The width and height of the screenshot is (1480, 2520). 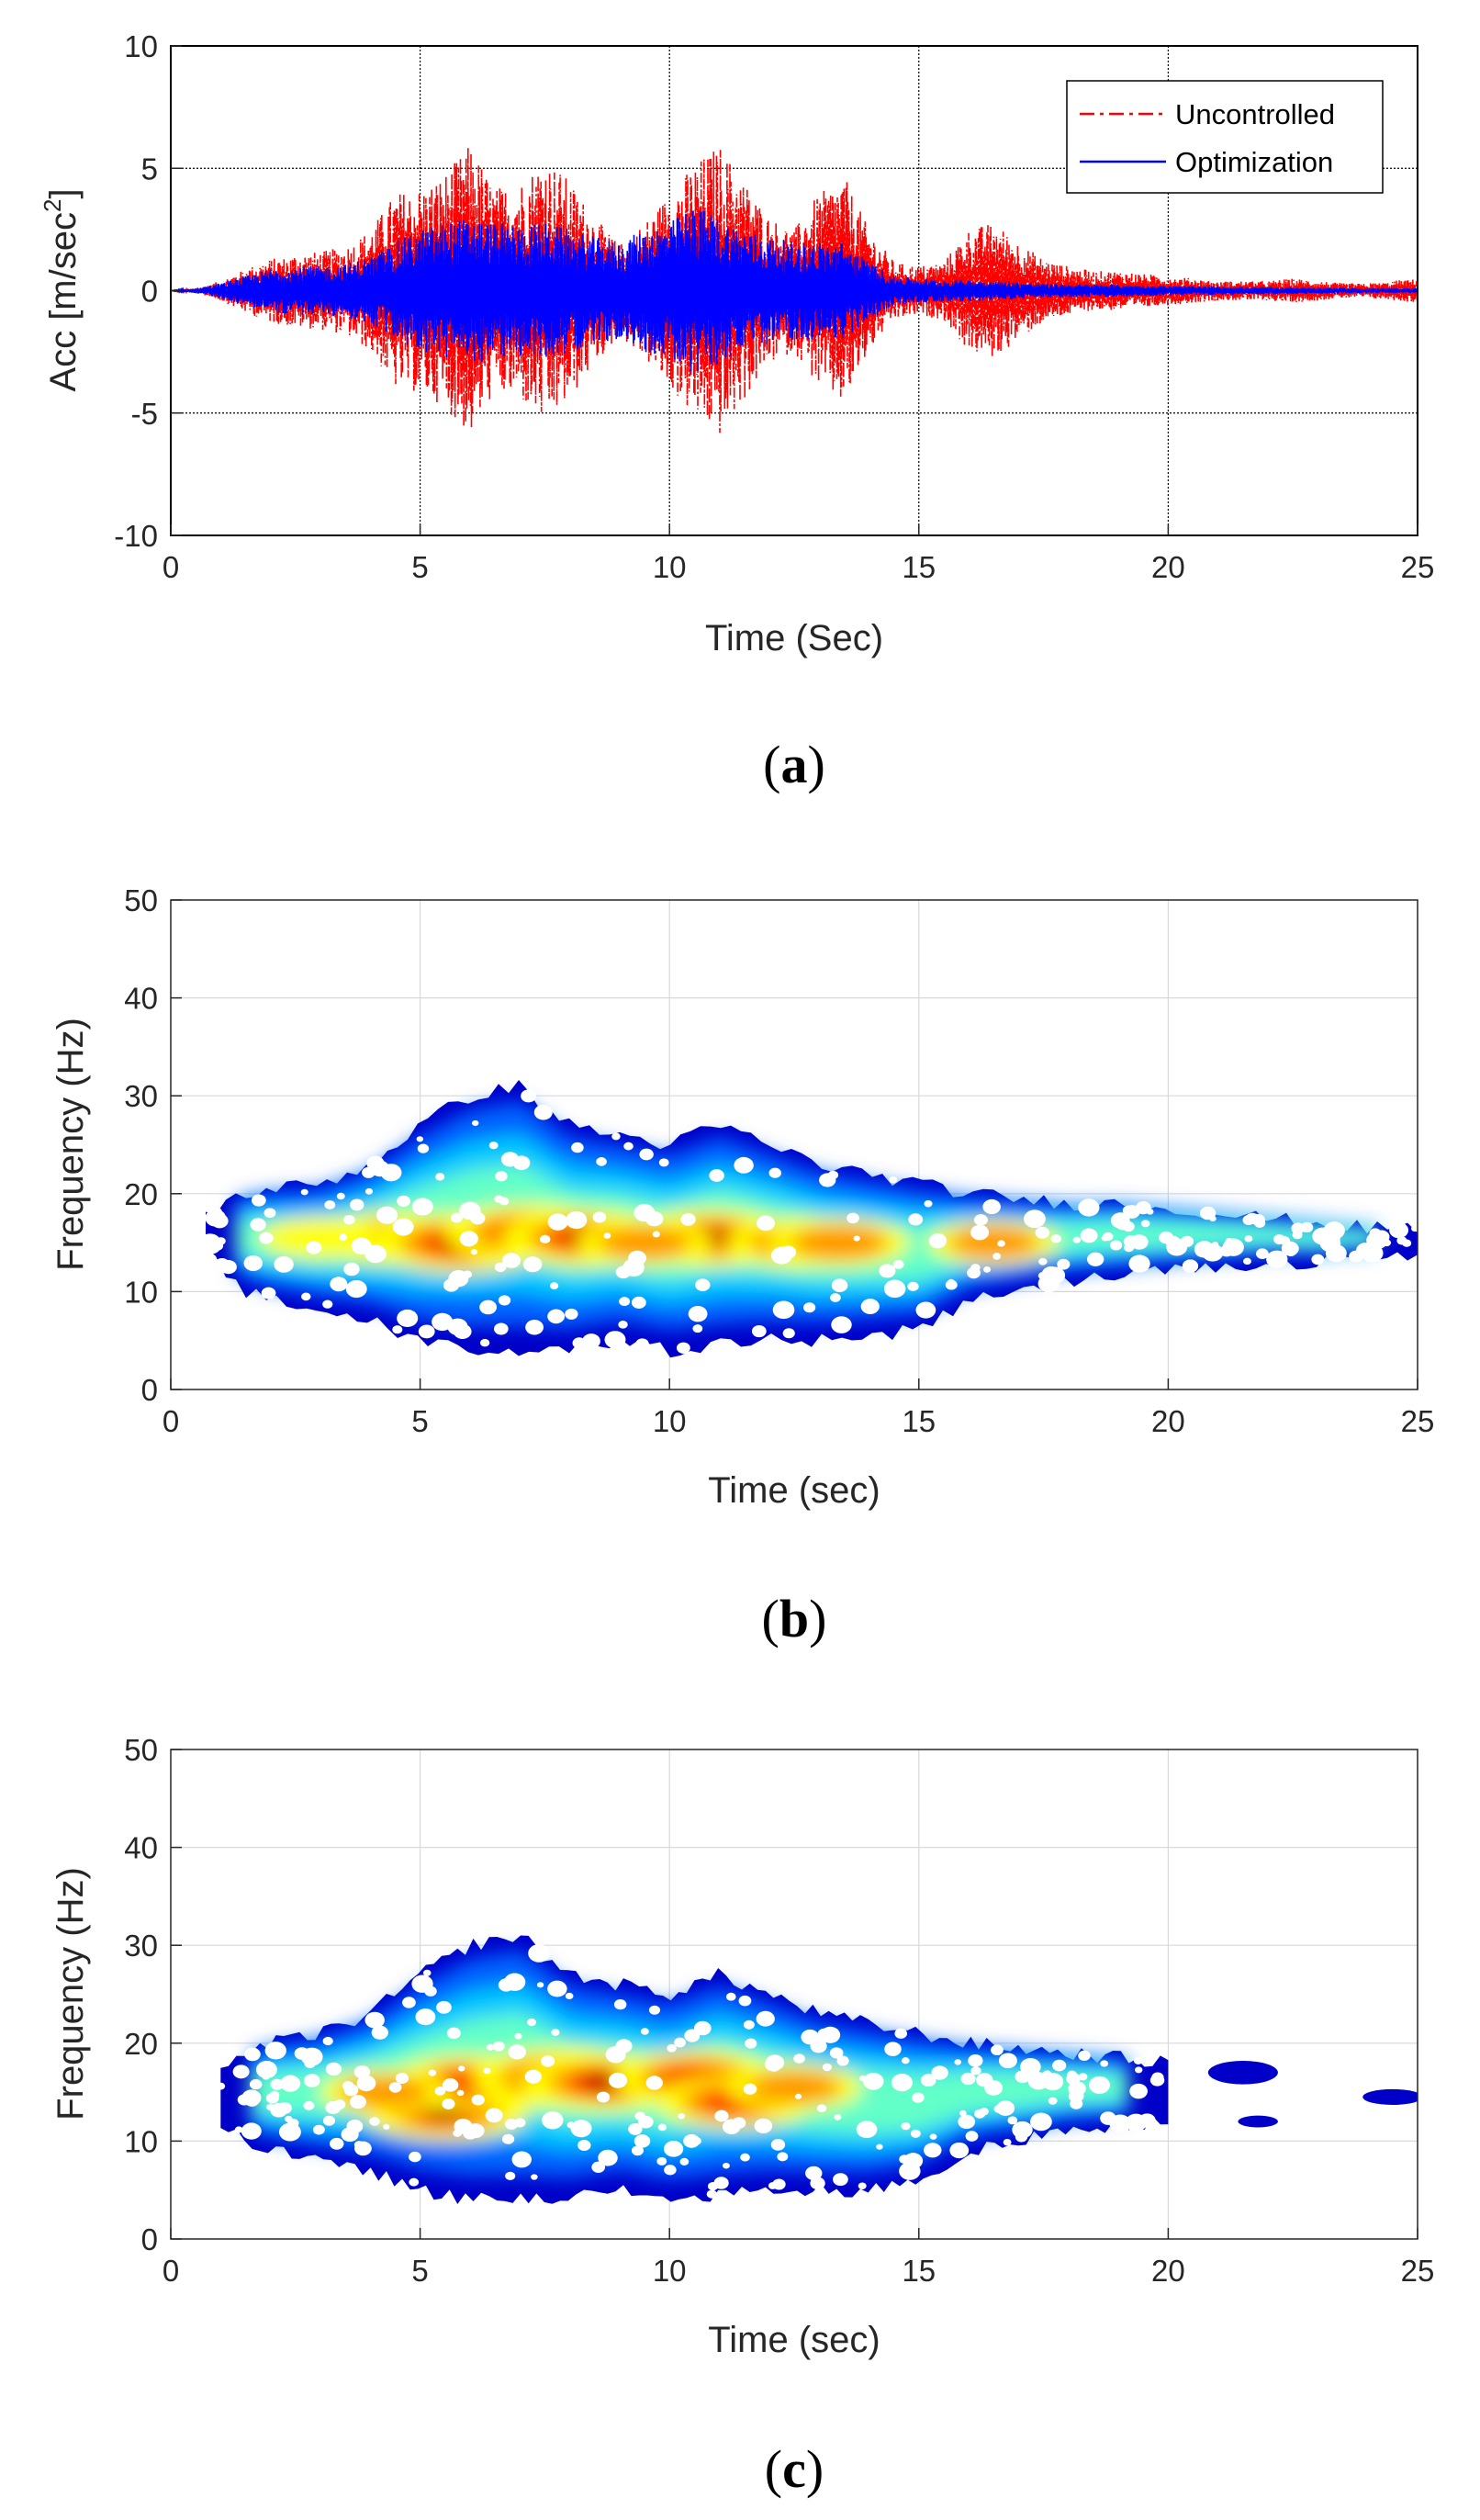 What do you see at coordinates (1418, 567) in the screenshot?
I see `x-tick-label: 25` at bounding box center [1418, 567].